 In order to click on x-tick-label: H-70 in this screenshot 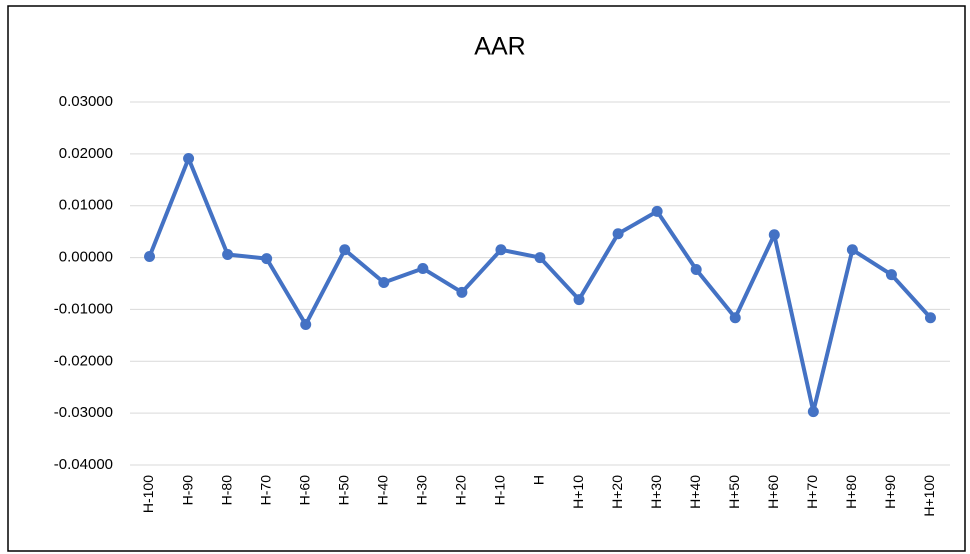, I will do `click(265, 490)`.